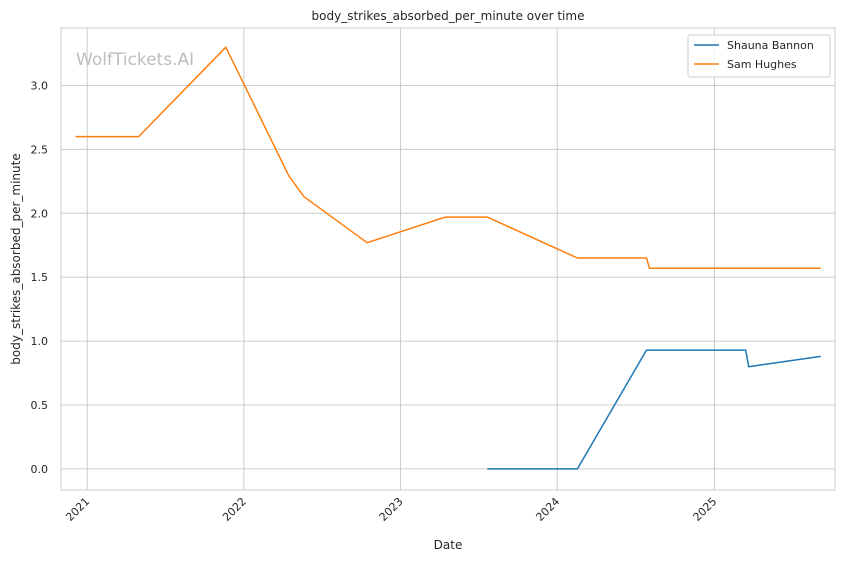 The image size is (844, 561). Describe the element at coordinates (234, 509) in the screenshot. I see `x-tick-label: 2022` at that location.